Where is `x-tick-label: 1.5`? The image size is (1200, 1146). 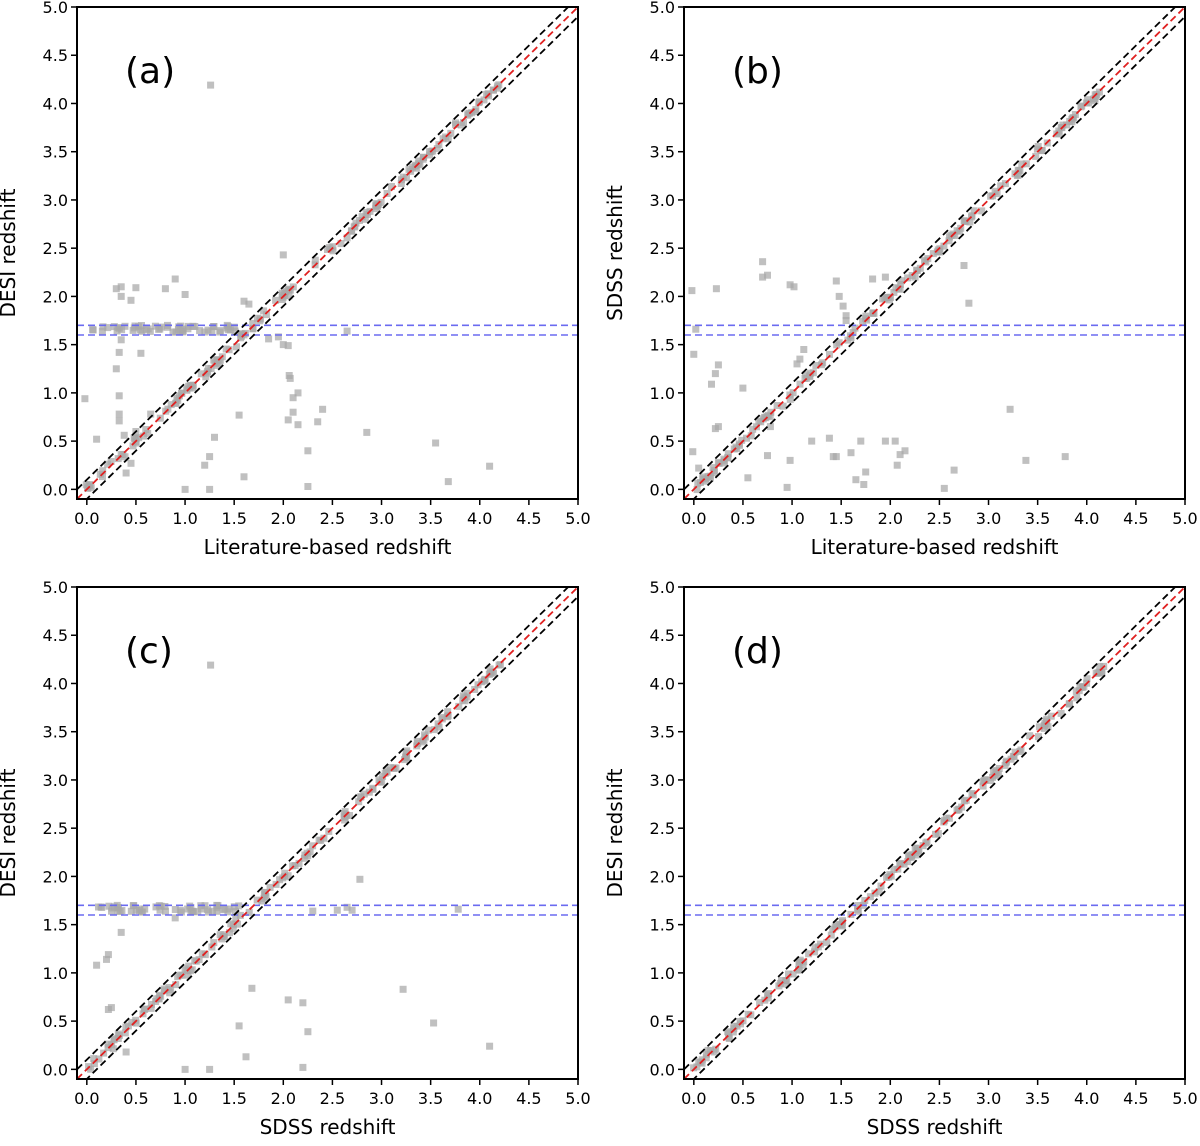
x-tick-label: 1.5 is located at coordinates (840, 518).